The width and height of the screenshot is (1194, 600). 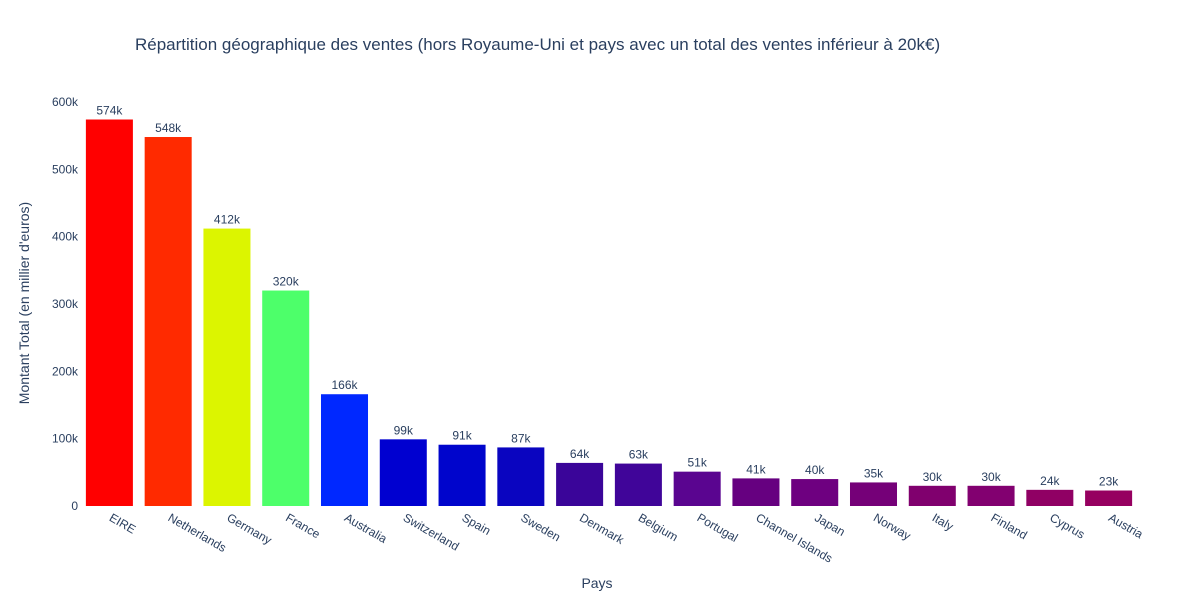 I want to click on x-tick-label: Netherlands, so click(x=197, y=532).